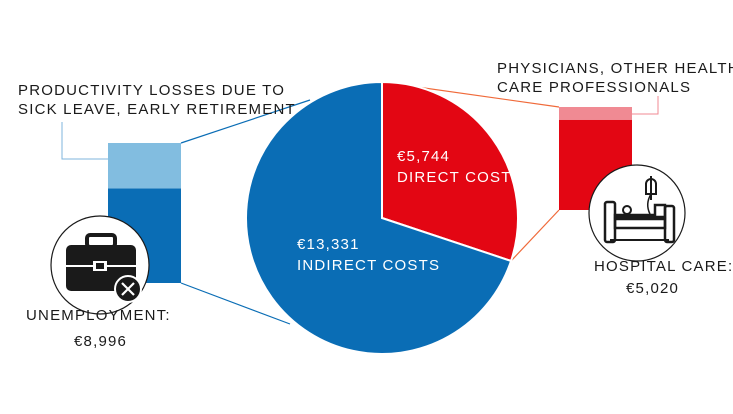  Describe the element at coordinates (152, 90) in the screenshot. I see `productivity-losses-label-line1: PRODUCTIVITY LOSSES DUE TO` at that location.